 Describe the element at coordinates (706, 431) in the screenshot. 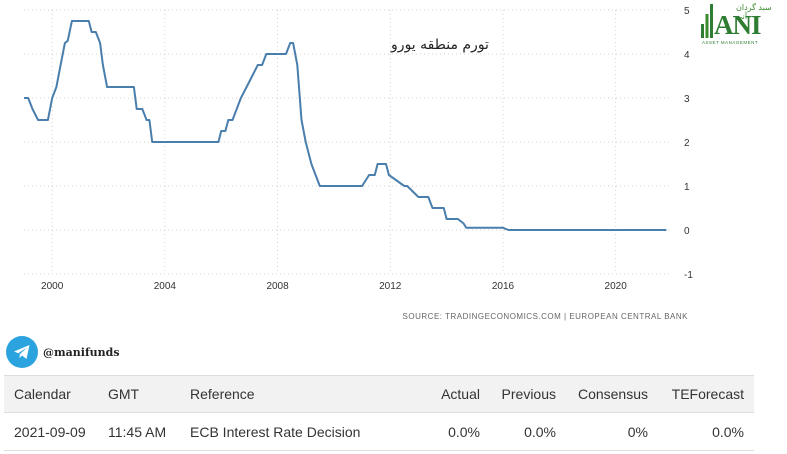

I see `cell-teforecast: 0.0%` at that location.